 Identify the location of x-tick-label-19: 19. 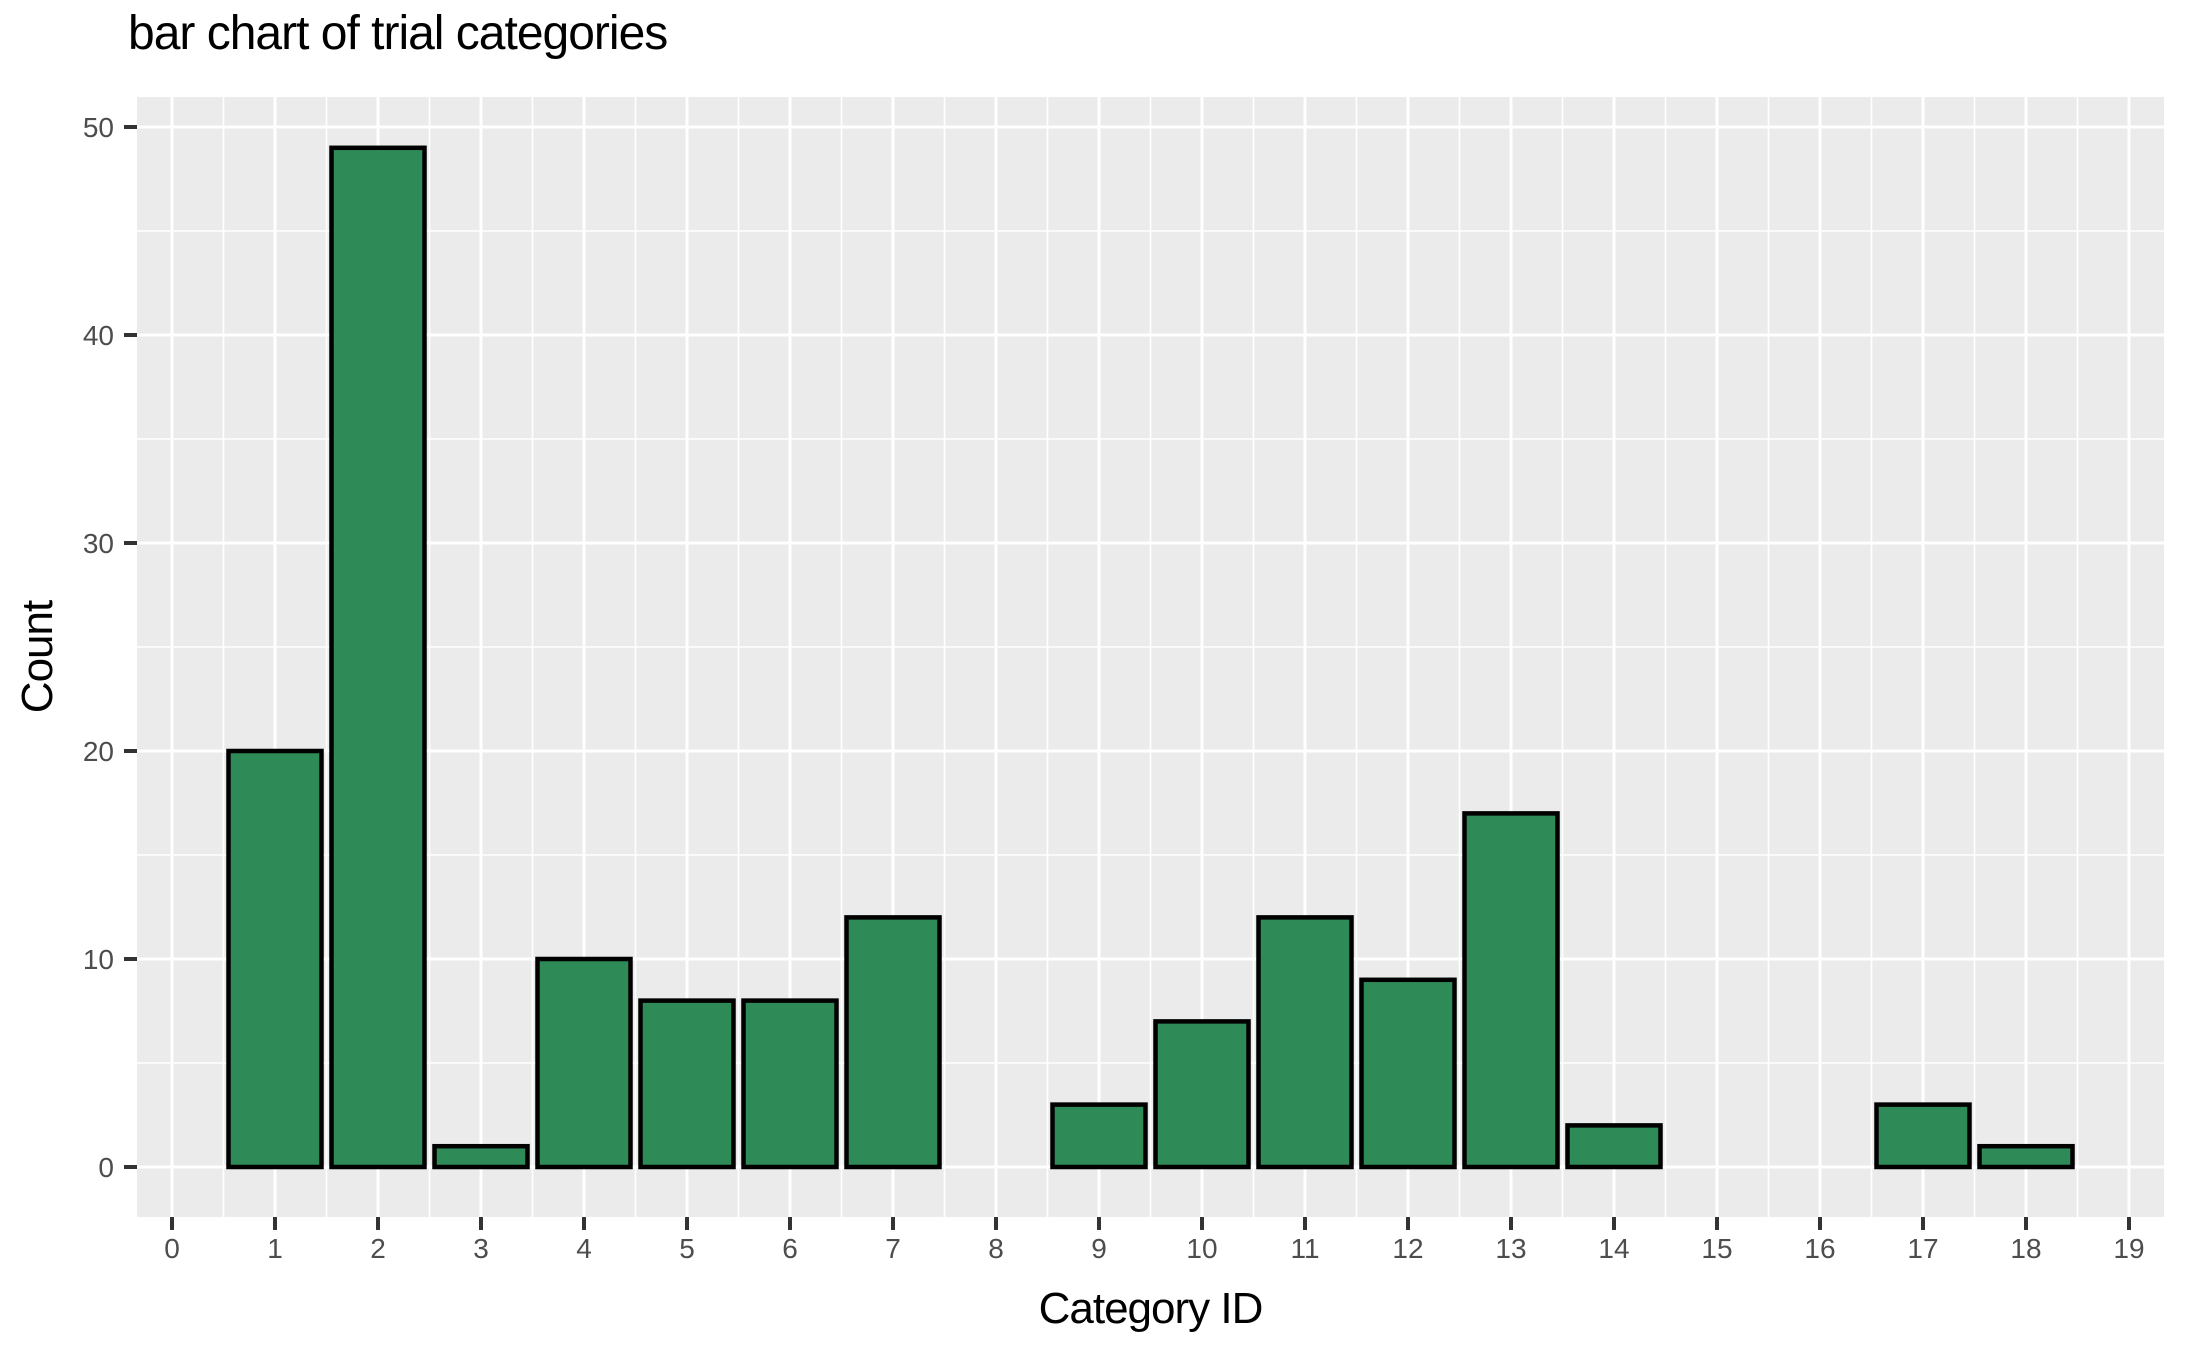
(2128, 1248).